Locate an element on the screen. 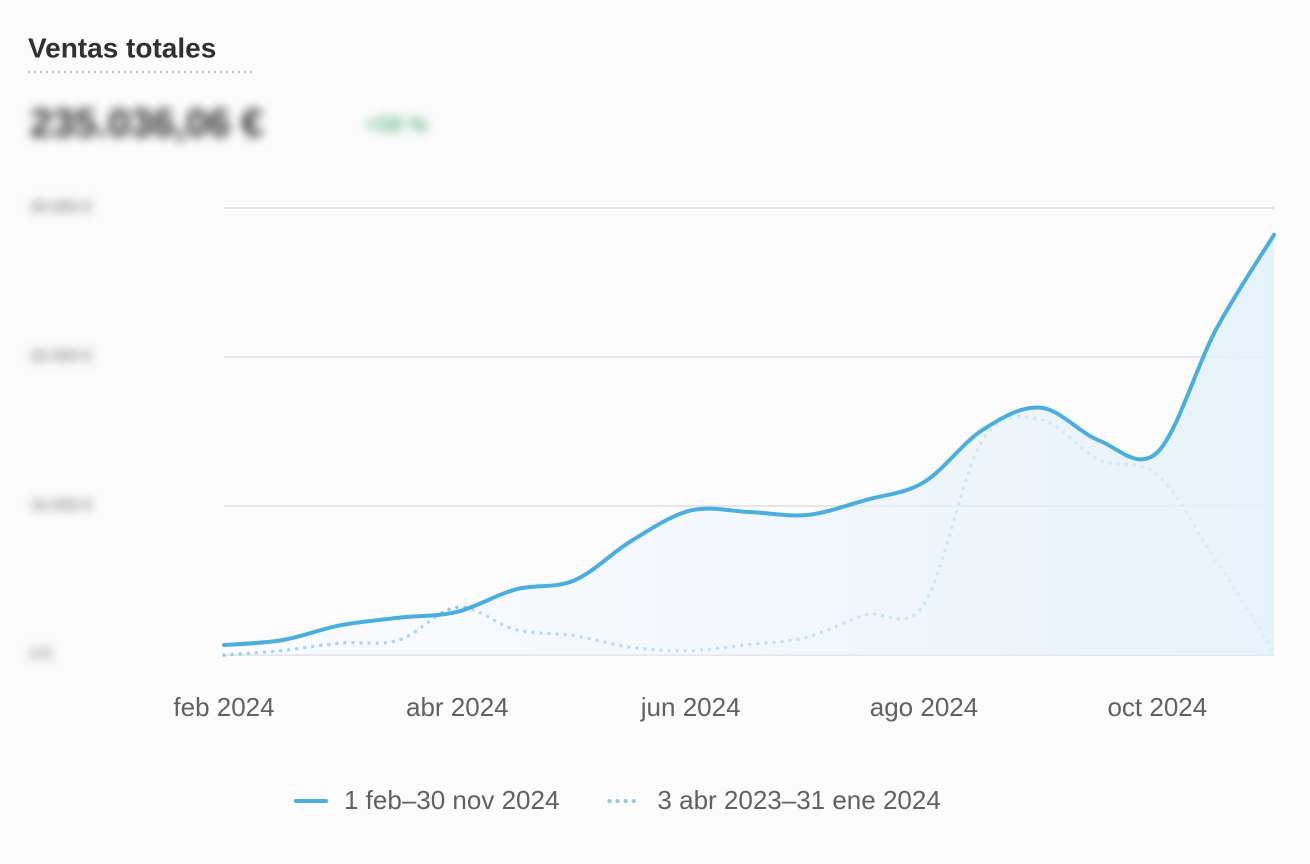 The height and width of the screenshot is (864, 1310). y-tick-label: 20.000 € is located at coordinates (61, 356).